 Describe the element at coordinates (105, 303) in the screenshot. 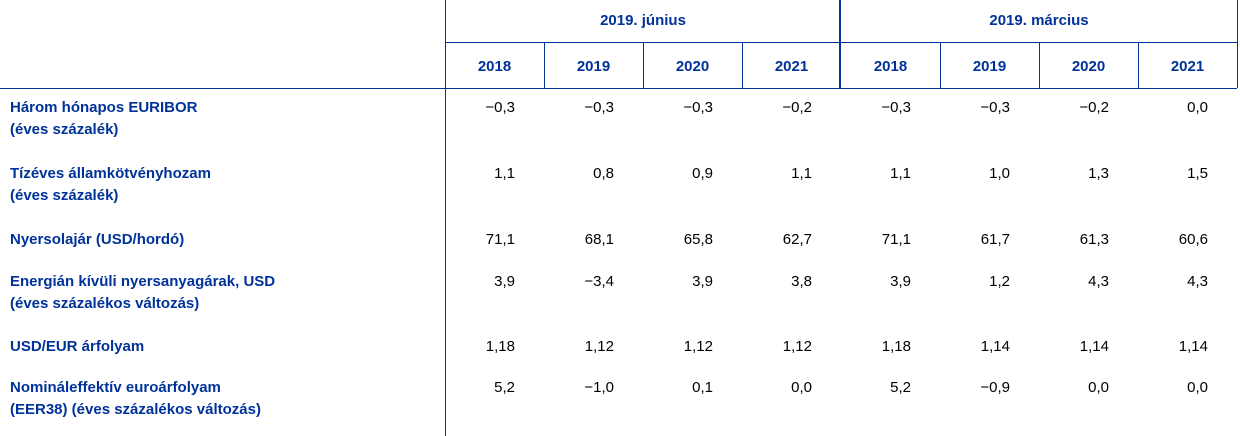

I see `row-label: (éves százalékos változás)` at that location.